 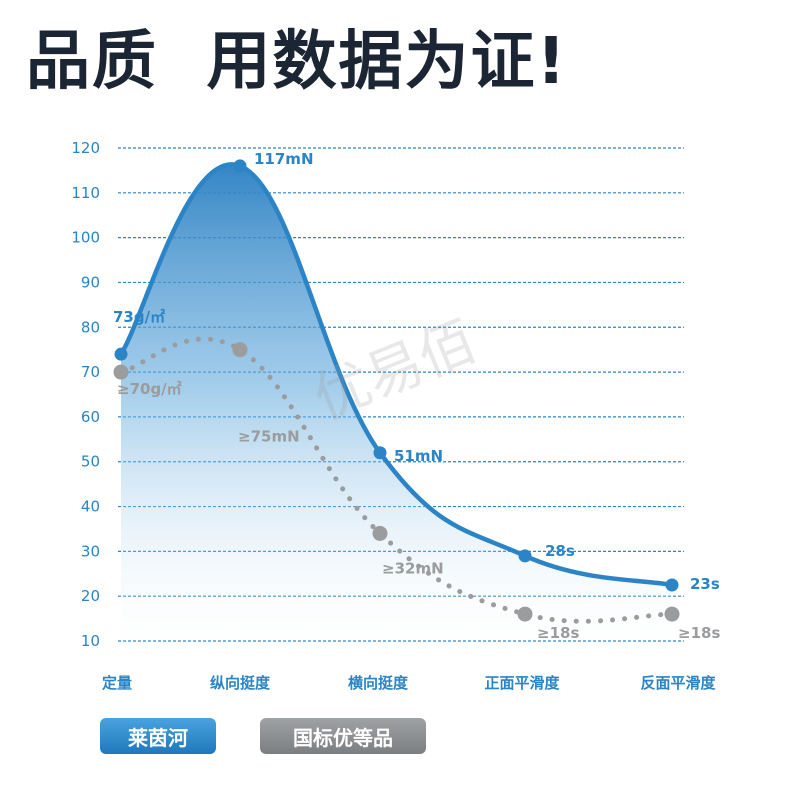 What do you see at coordinates (90, 596) in the screenshot?
I see `y-tick-label: 20` at bounding box center [90, 596].